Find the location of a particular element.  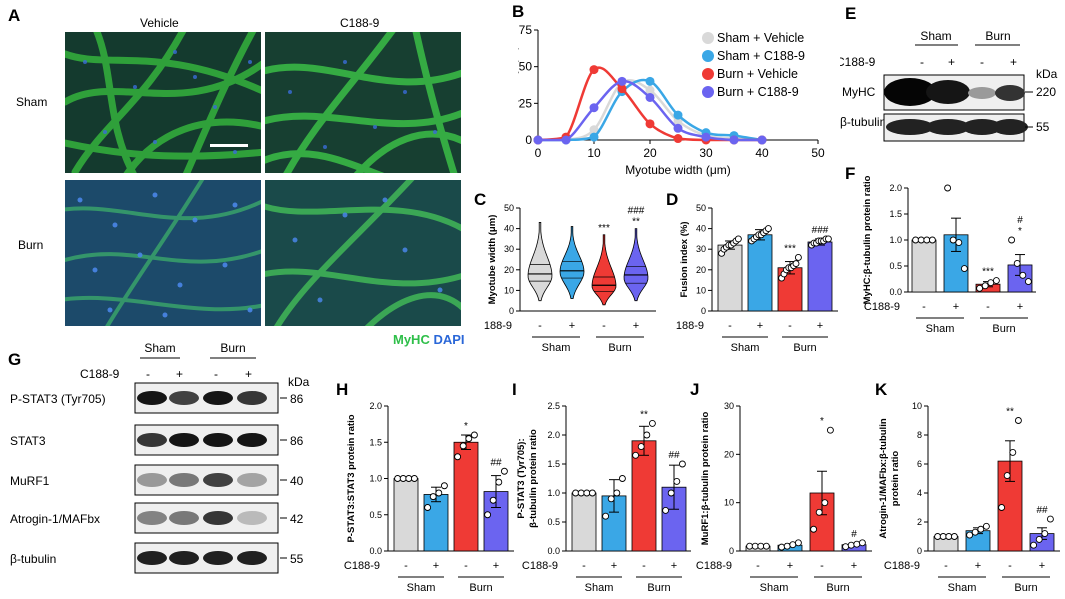

chart-i-annotation-2: ## is located at coordinates (674, 455).